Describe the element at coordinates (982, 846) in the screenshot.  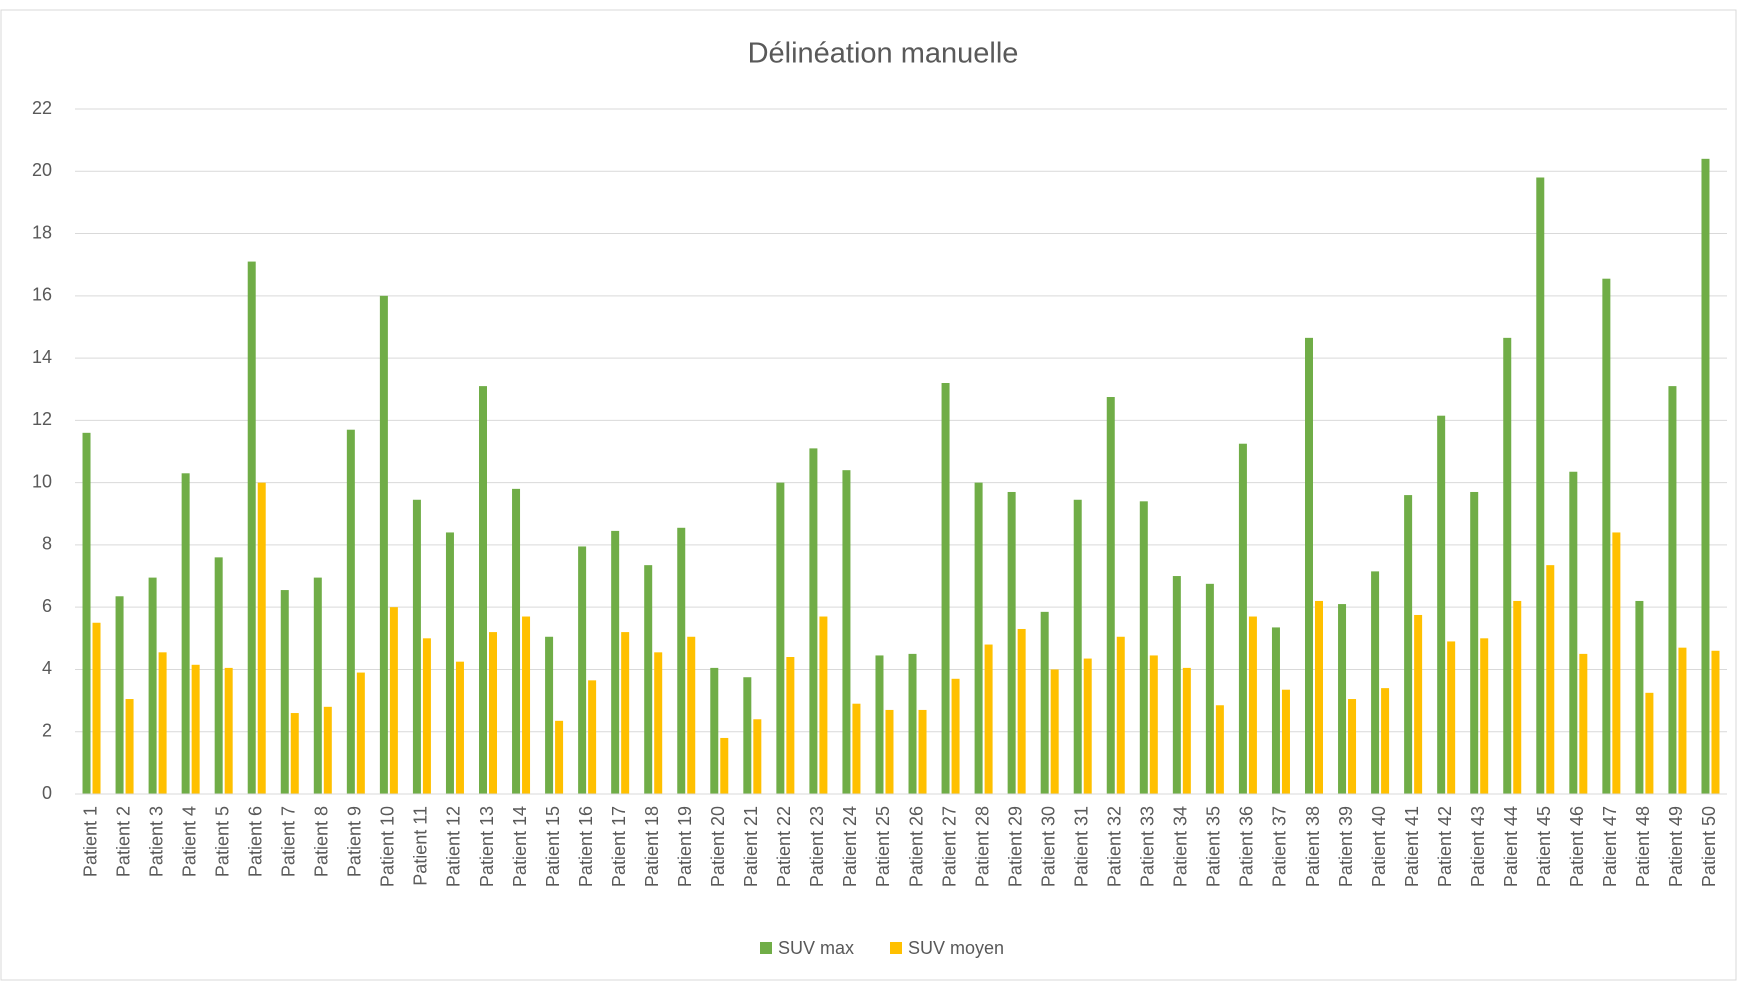
I see `x-tick-label: Patient 28` at that location.